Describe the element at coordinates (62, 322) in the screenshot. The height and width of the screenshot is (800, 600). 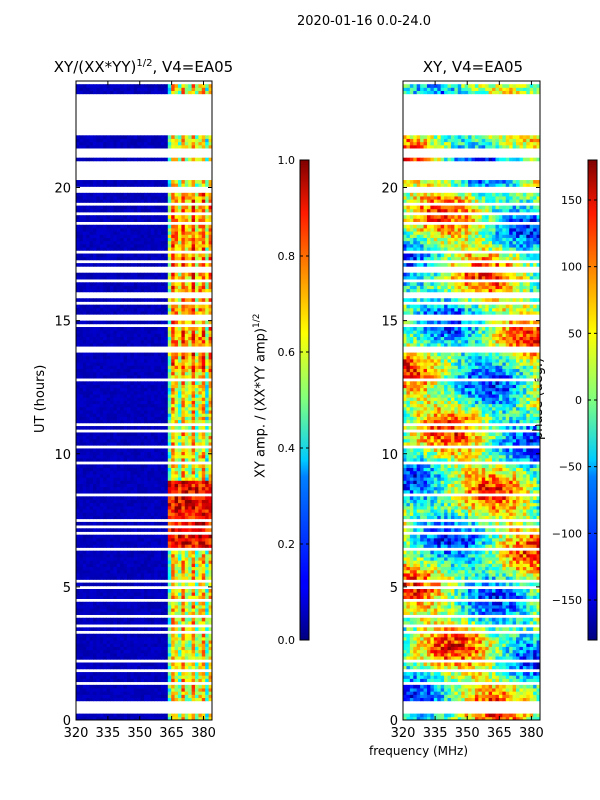
I see `left-panel-ytick-label: 15` at that location.